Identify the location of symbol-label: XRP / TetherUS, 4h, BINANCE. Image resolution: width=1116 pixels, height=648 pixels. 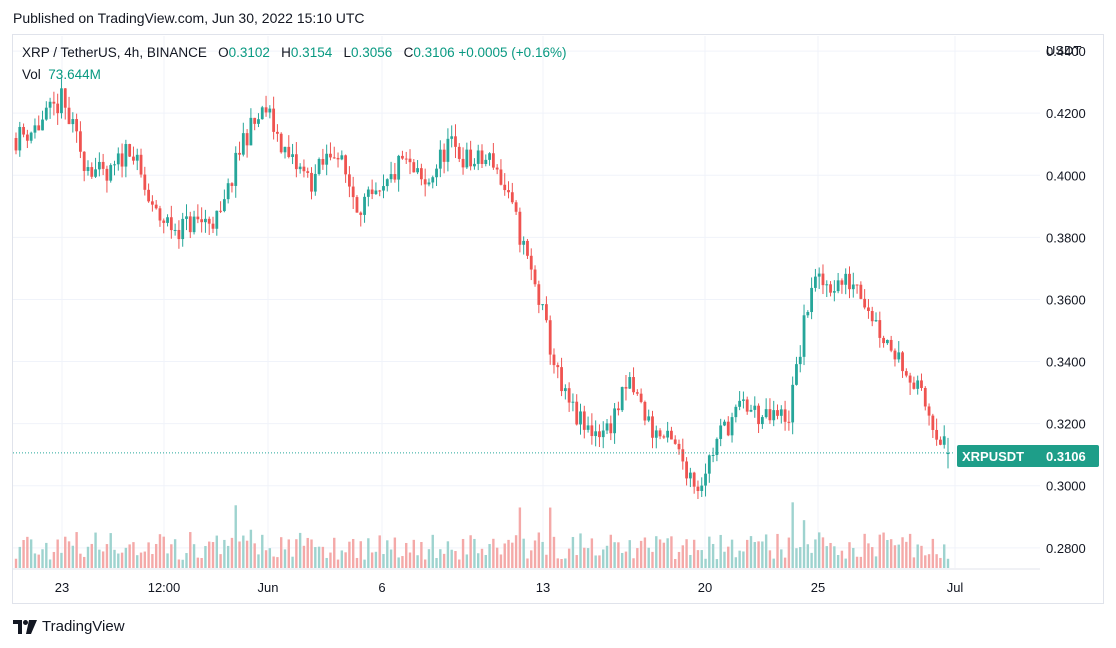
(114, 52).